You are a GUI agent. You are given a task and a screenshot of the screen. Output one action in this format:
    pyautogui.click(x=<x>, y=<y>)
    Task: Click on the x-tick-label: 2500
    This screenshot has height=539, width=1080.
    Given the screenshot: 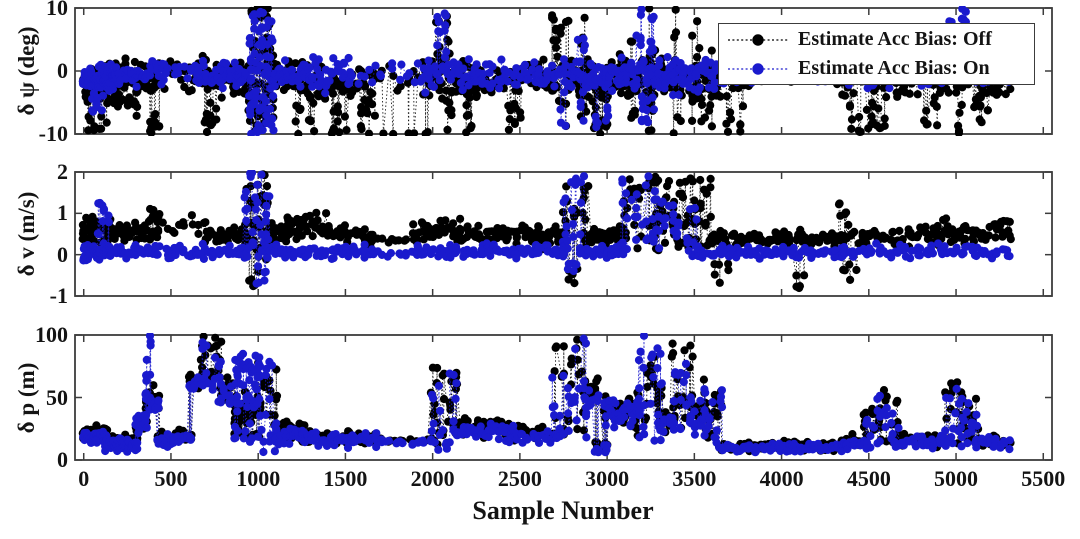 What is the action you would take?
    pyautogui.click(x=519, y=478)
    